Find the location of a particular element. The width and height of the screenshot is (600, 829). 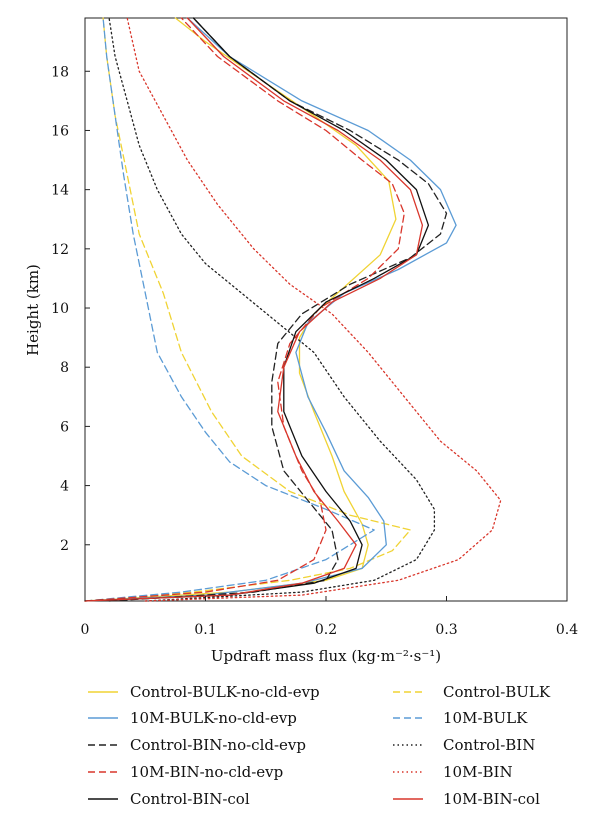

legend-label: 10M-BIN-no-cld-evp is located at coordinates (206, 772).